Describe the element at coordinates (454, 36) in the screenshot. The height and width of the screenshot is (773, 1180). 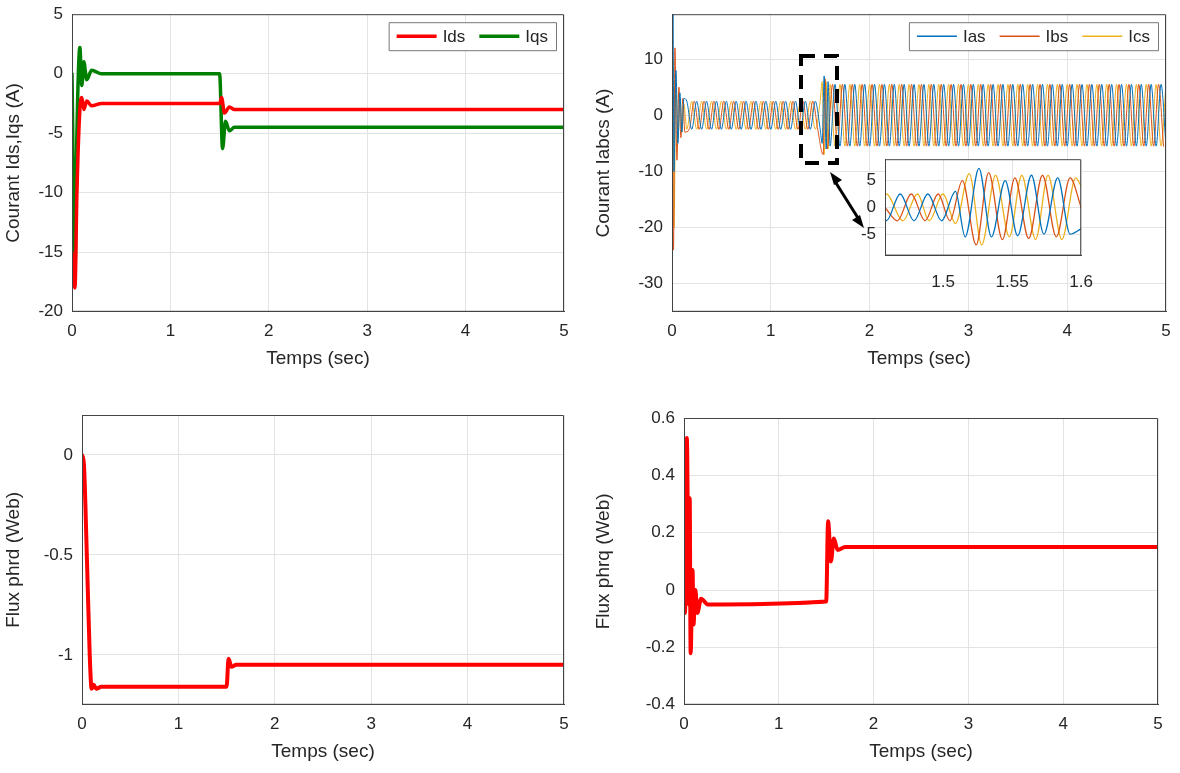
I see `legend-label: Ids` at that location.